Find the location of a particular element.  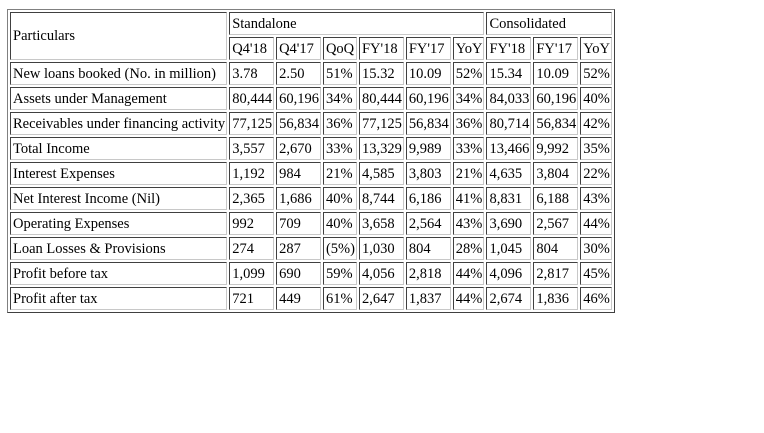

table-cell: 4,635 is located at coordinates (509, 173).